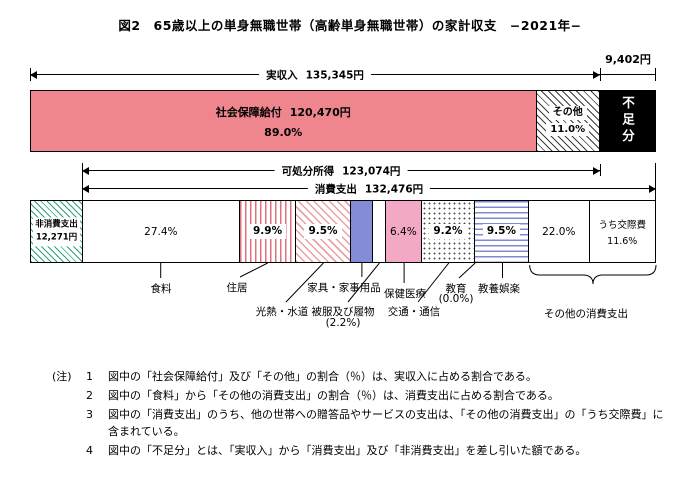 Image resolution: width=700 pixels, height=481 pixels. I want to click on income-bar: 社会保障給付 120,470円 89.0% その他 11.0%, so click(315, 121).